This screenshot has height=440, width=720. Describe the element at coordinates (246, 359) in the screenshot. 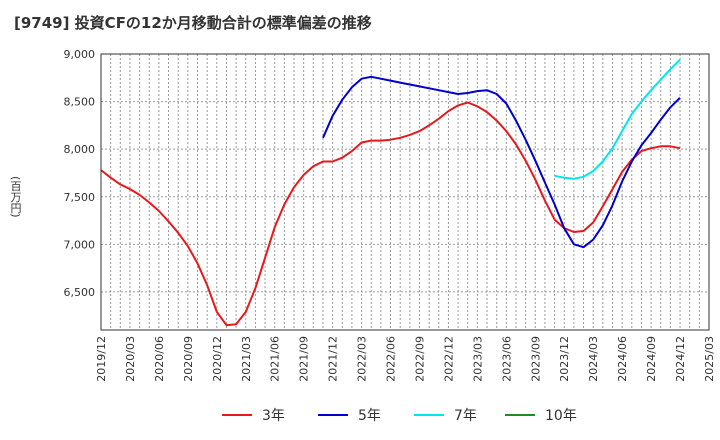

I see `x-tick-label: 2021/03` at that location.